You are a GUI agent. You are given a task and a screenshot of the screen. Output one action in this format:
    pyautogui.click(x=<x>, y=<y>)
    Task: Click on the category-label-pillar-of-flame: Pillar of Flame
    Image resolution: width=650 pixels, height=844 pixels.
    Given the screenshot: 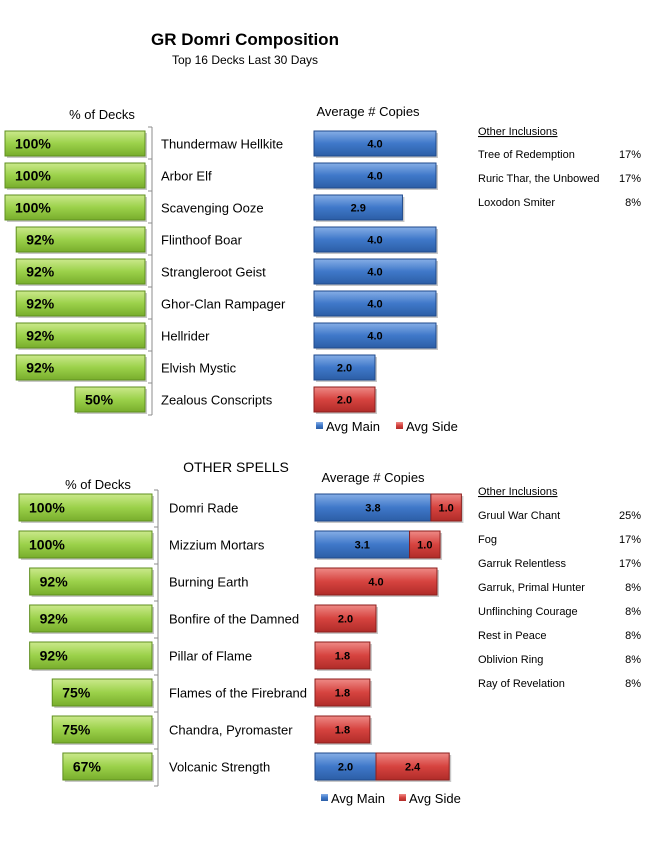 What is the action you would take?
    pyautogui.click(x=210, y=656)
    